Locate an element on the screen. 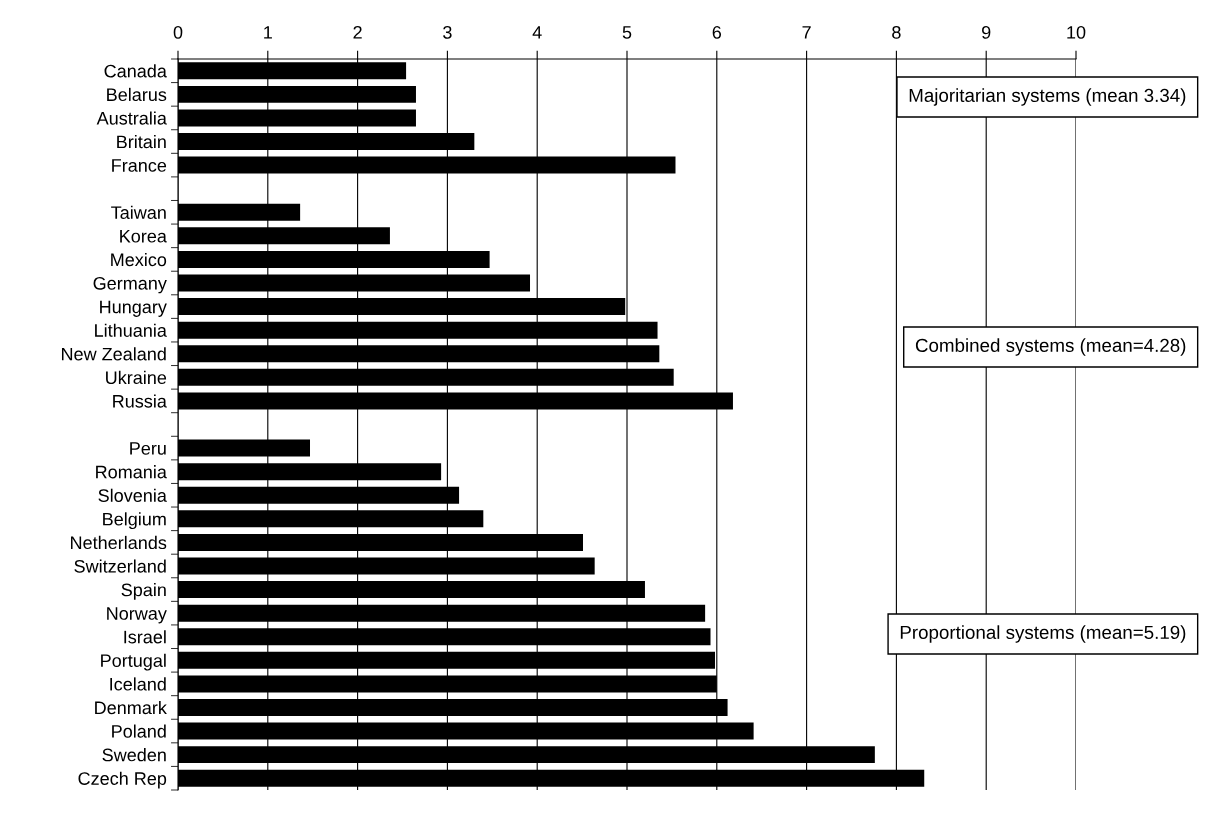  y-tick-label: Switzerland is located at coordinates (120, 566).